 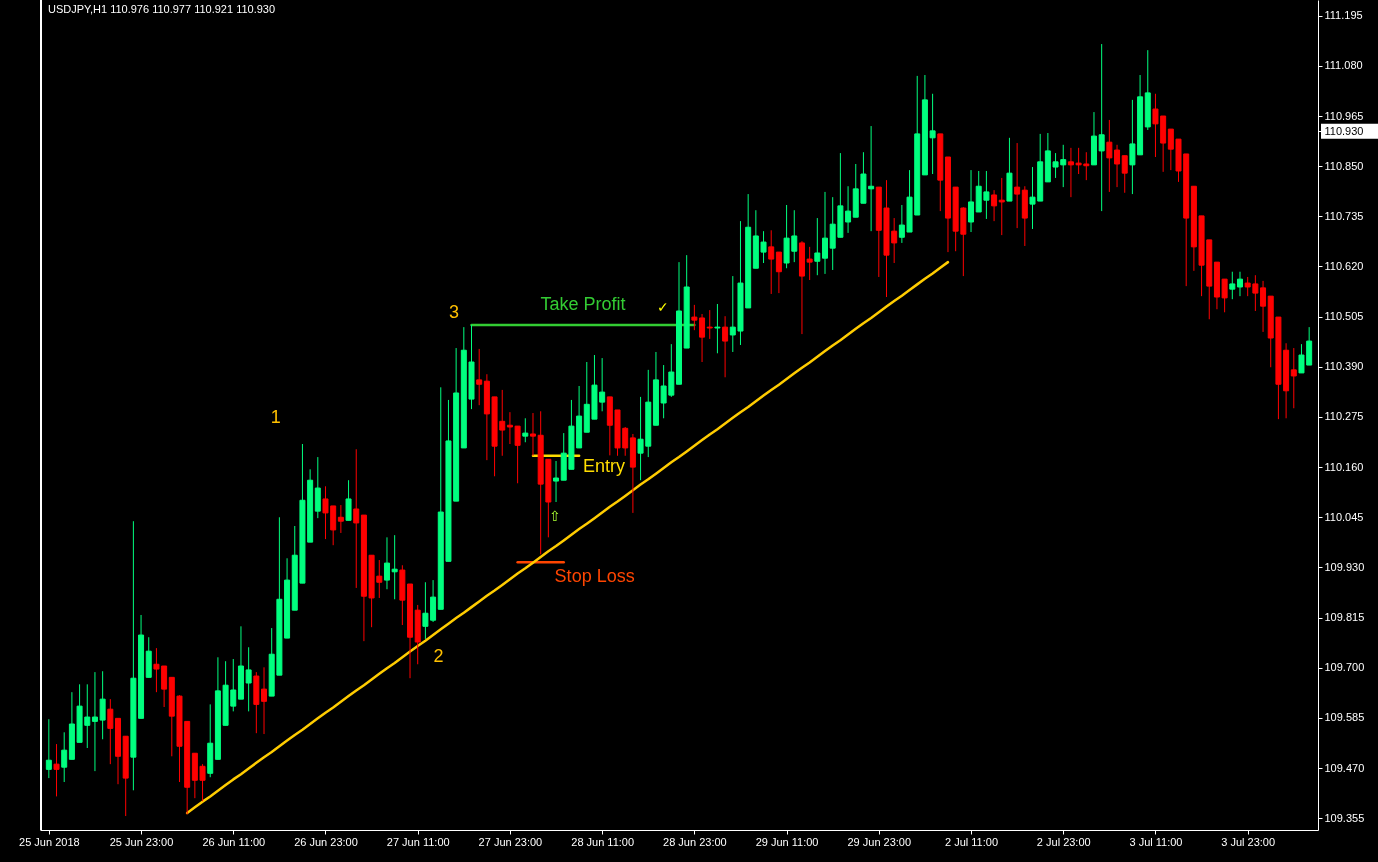 What do you see at coordinates (1344, 466) in the screenshot?
I see `y-tick-label: 110.160` at bounding box center [1344, 466].